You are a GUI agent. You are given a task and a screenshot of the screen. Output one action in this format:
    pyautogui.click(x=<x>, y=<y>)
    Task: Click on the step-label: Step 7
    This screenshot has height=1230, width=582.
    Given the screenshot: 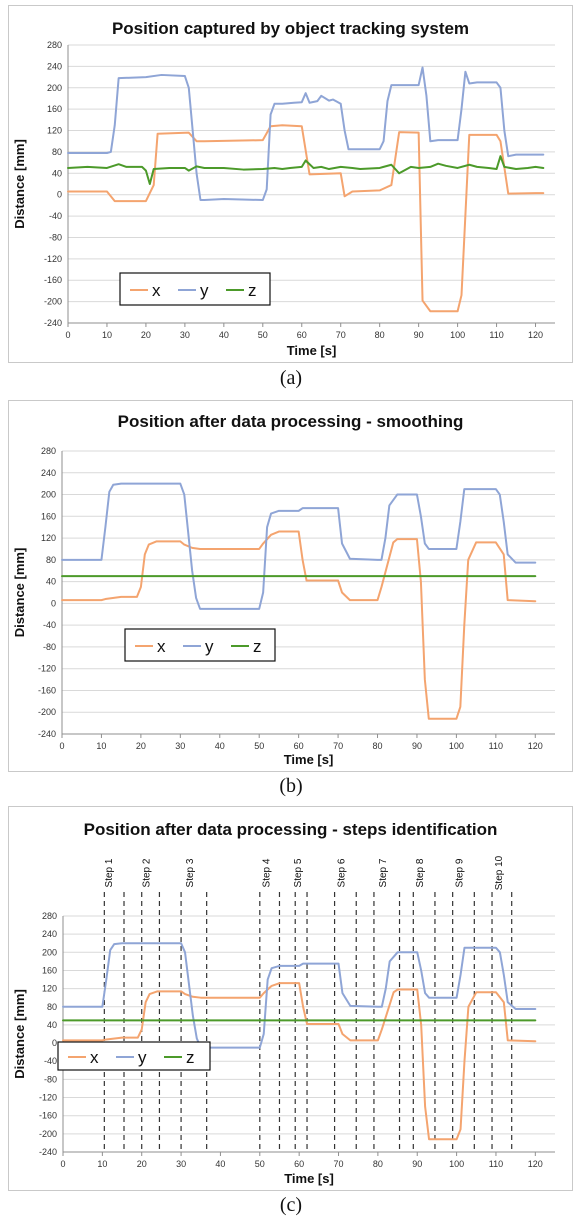 What is the action you would take?
    pyautogui.click(x=383, y=872)
    